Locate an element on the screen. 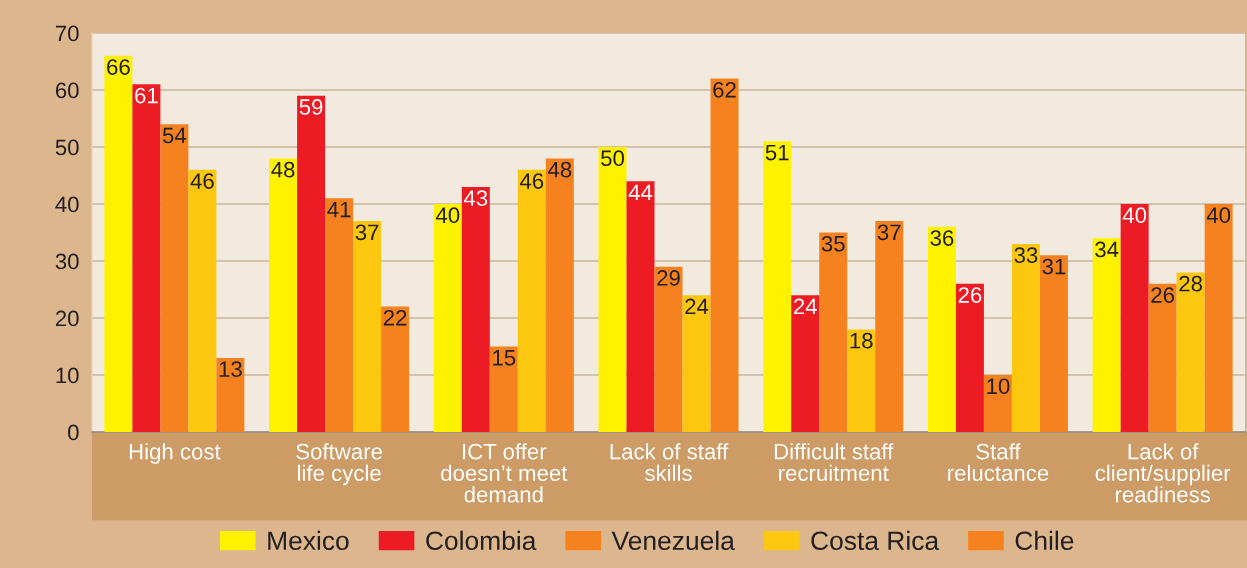 The image size is (1247, 568). data-label: 10 is located at coordinates (998, 386).